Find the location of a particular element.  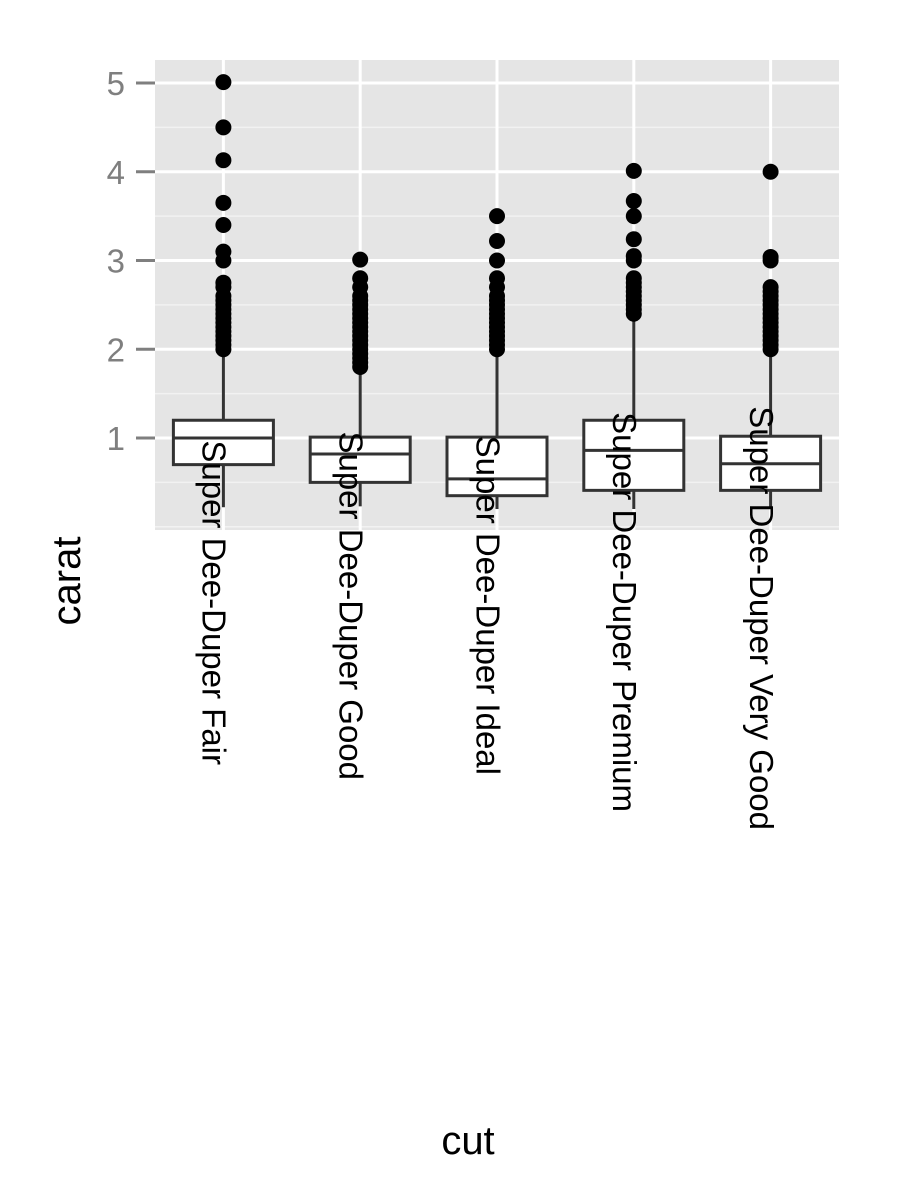

y-tick-label: 5 is located at coordinates (116, 83).